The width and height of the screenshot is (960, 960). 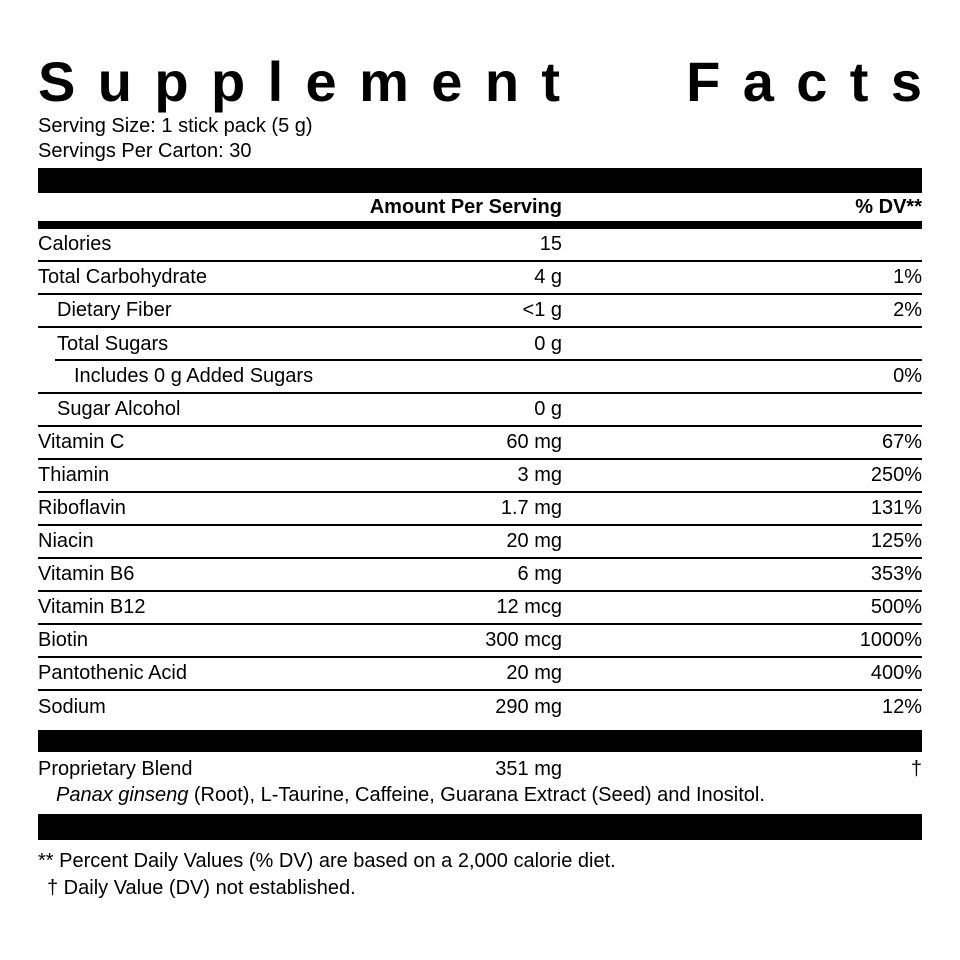 I want to click on nutrient-name: Sugar Alcohol, so click(x=119, y=409).